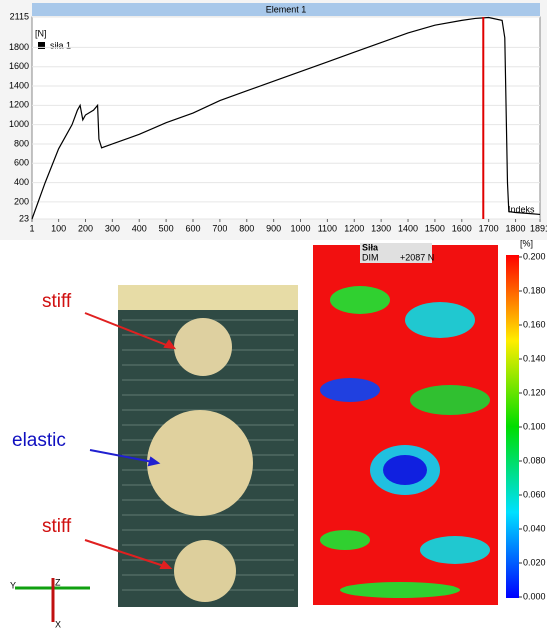  Describe the element at coordinates (58, 624) in the screenshot. I see `axis-name: X` at that location.